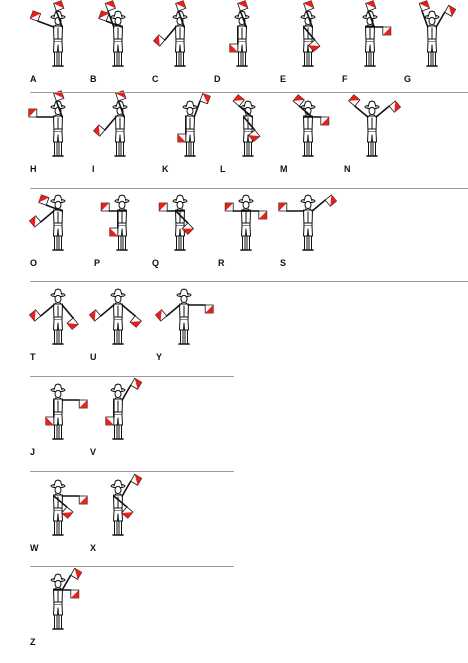 The height and width of the screenshot is (663, 468). Describe the element at coordinates (34, 263) in the screenshot. I see `letter-label: O` at that location.